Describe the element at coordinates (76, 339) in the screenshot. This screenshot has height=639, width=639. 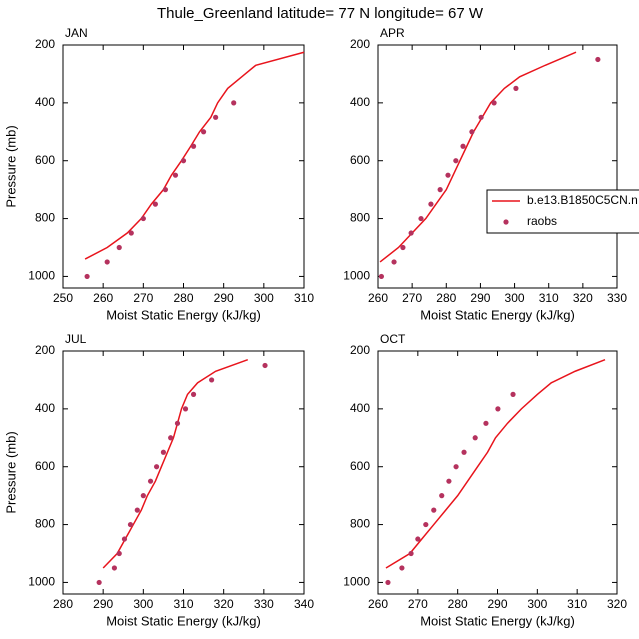
I see `panel-label: JUL` at that location.